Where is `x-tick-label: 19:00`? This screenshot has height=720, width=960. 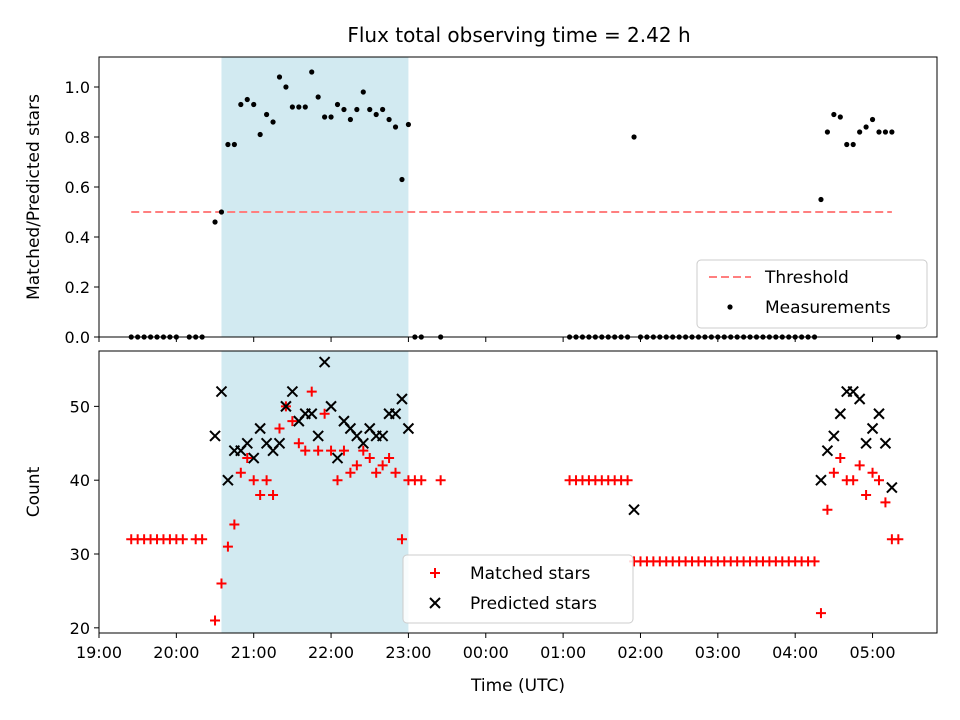
x-tick-label: 19:00 is located at coordinates (99, 652).